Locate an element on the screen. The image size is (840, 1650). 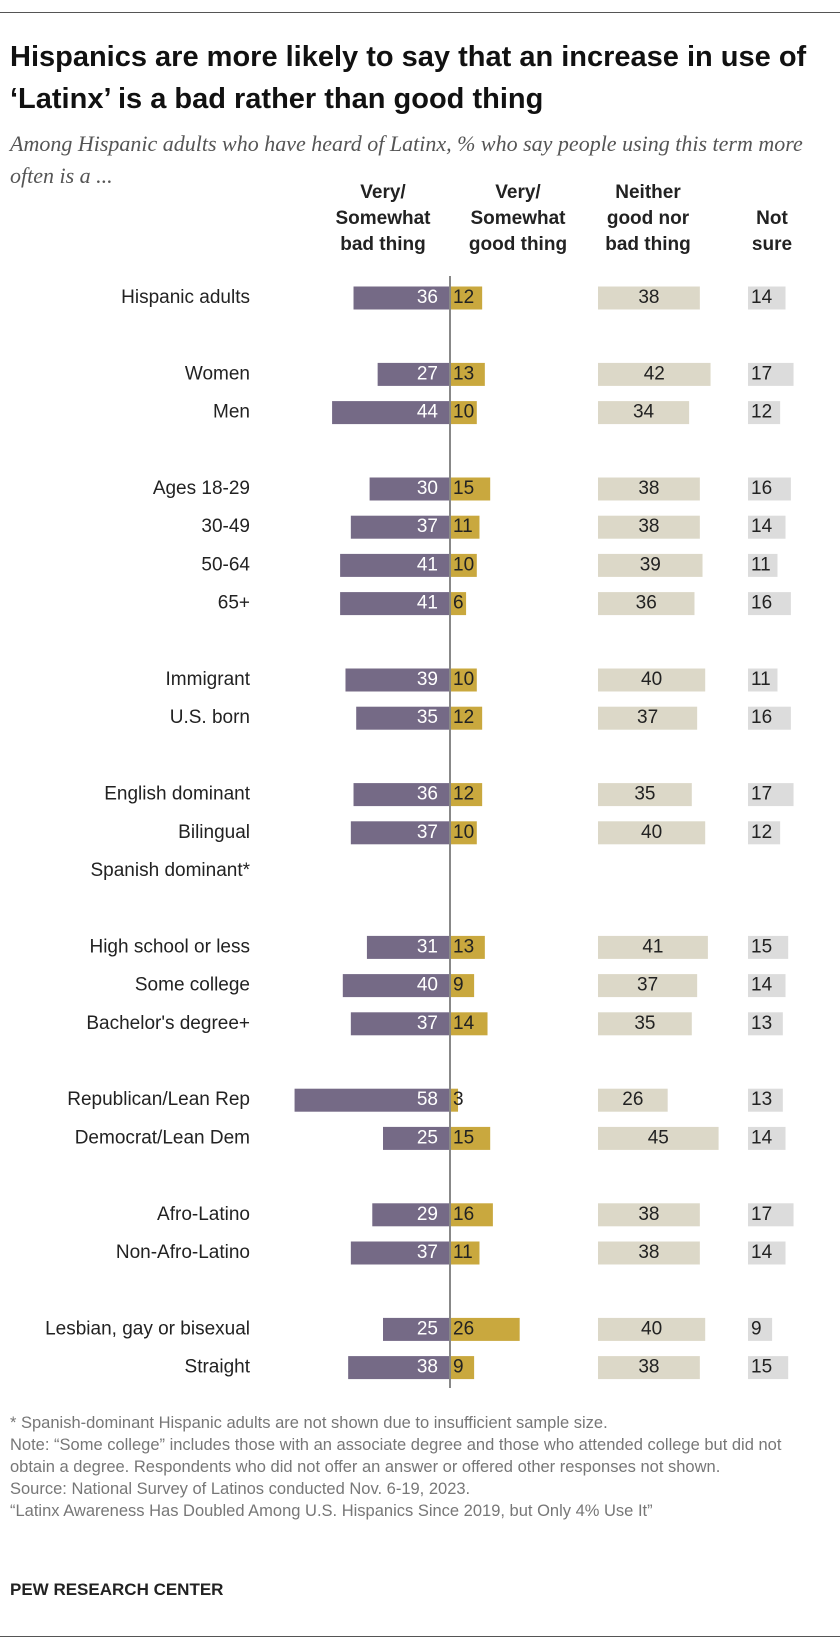
category-label: Afro-Latino is located at coordinates (203, 1214).